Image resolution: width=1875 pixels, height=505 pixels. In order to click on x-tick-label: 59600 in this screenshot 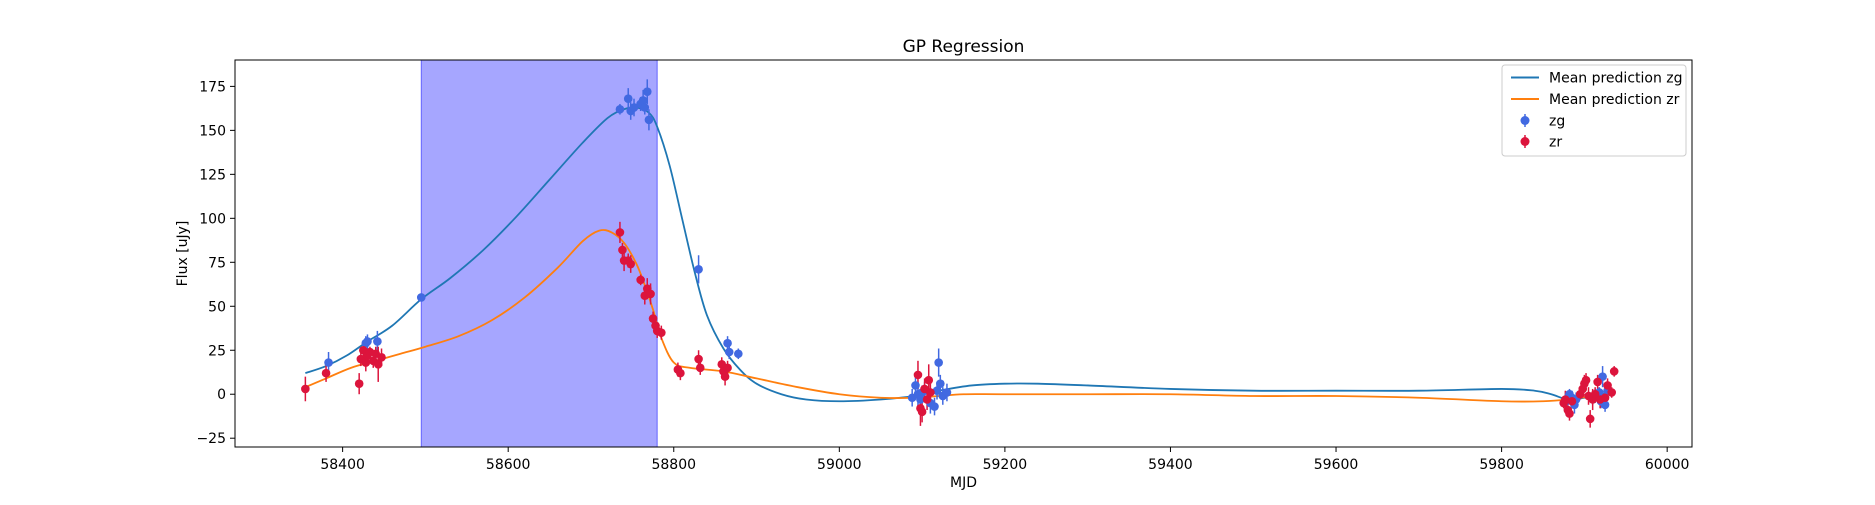, I will do `click(1336, 465)`.